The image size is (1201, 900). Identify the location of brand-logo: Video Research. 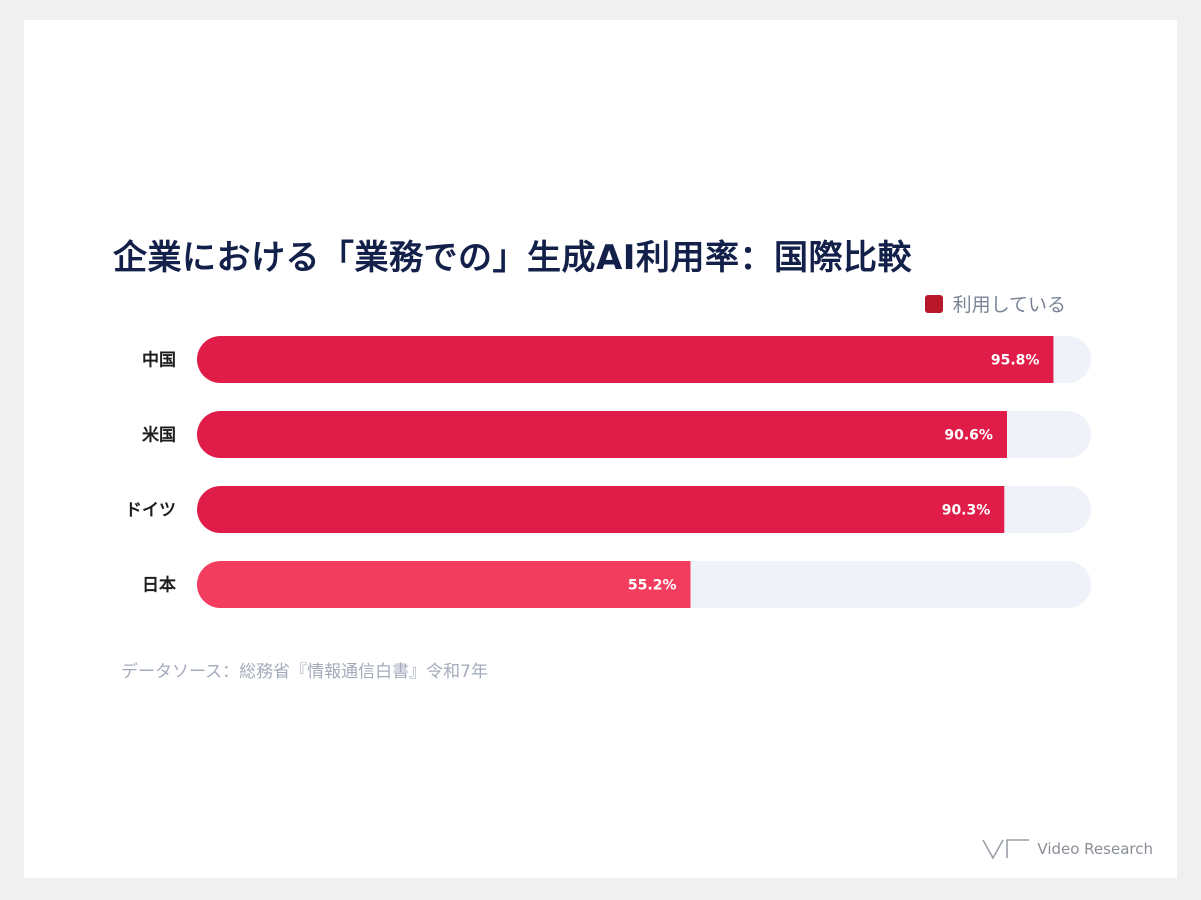
(1067, 849).